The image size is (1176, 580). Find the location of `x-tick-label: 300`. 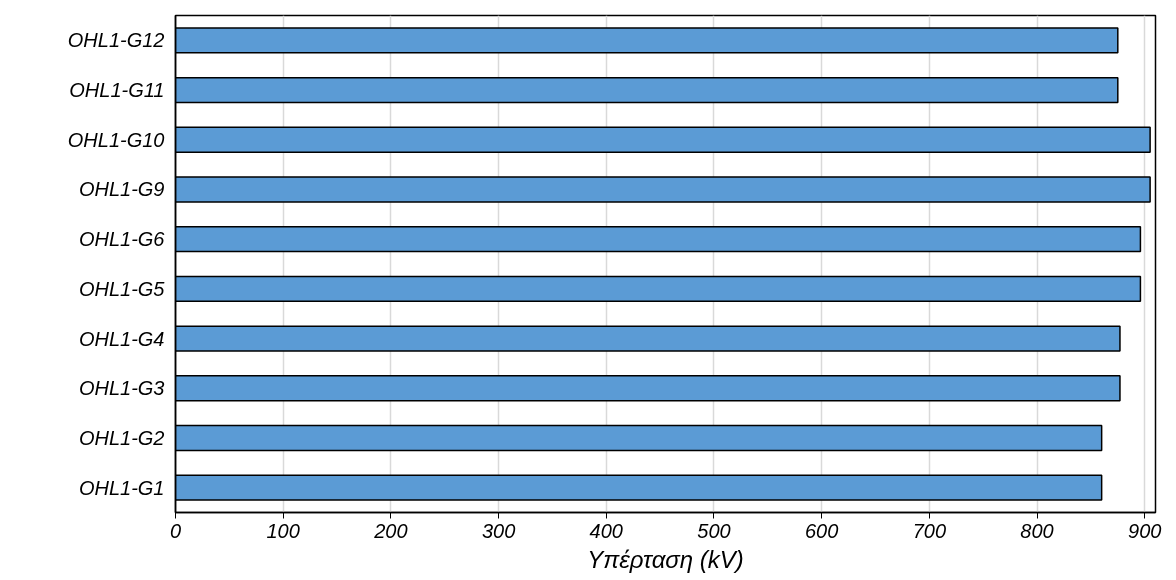

x-tick-label: 300 is located at coordinates (498, 530).